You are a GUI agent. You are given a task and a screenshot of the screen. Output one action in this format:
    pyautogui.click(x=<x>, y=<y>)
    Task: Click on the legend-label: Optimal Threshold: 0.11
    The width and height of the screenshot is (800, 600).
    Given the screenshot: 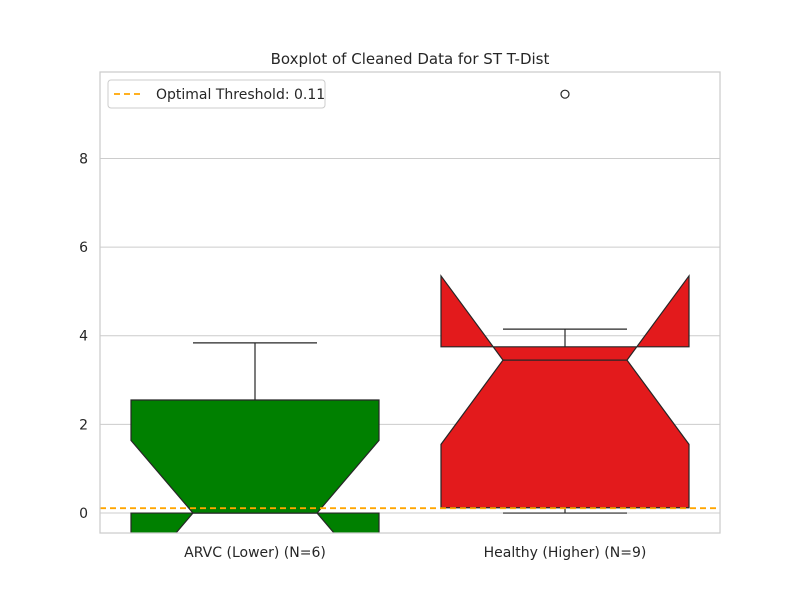 What is the action you would take?
    pyautogui.click(x=240, y=95)
    